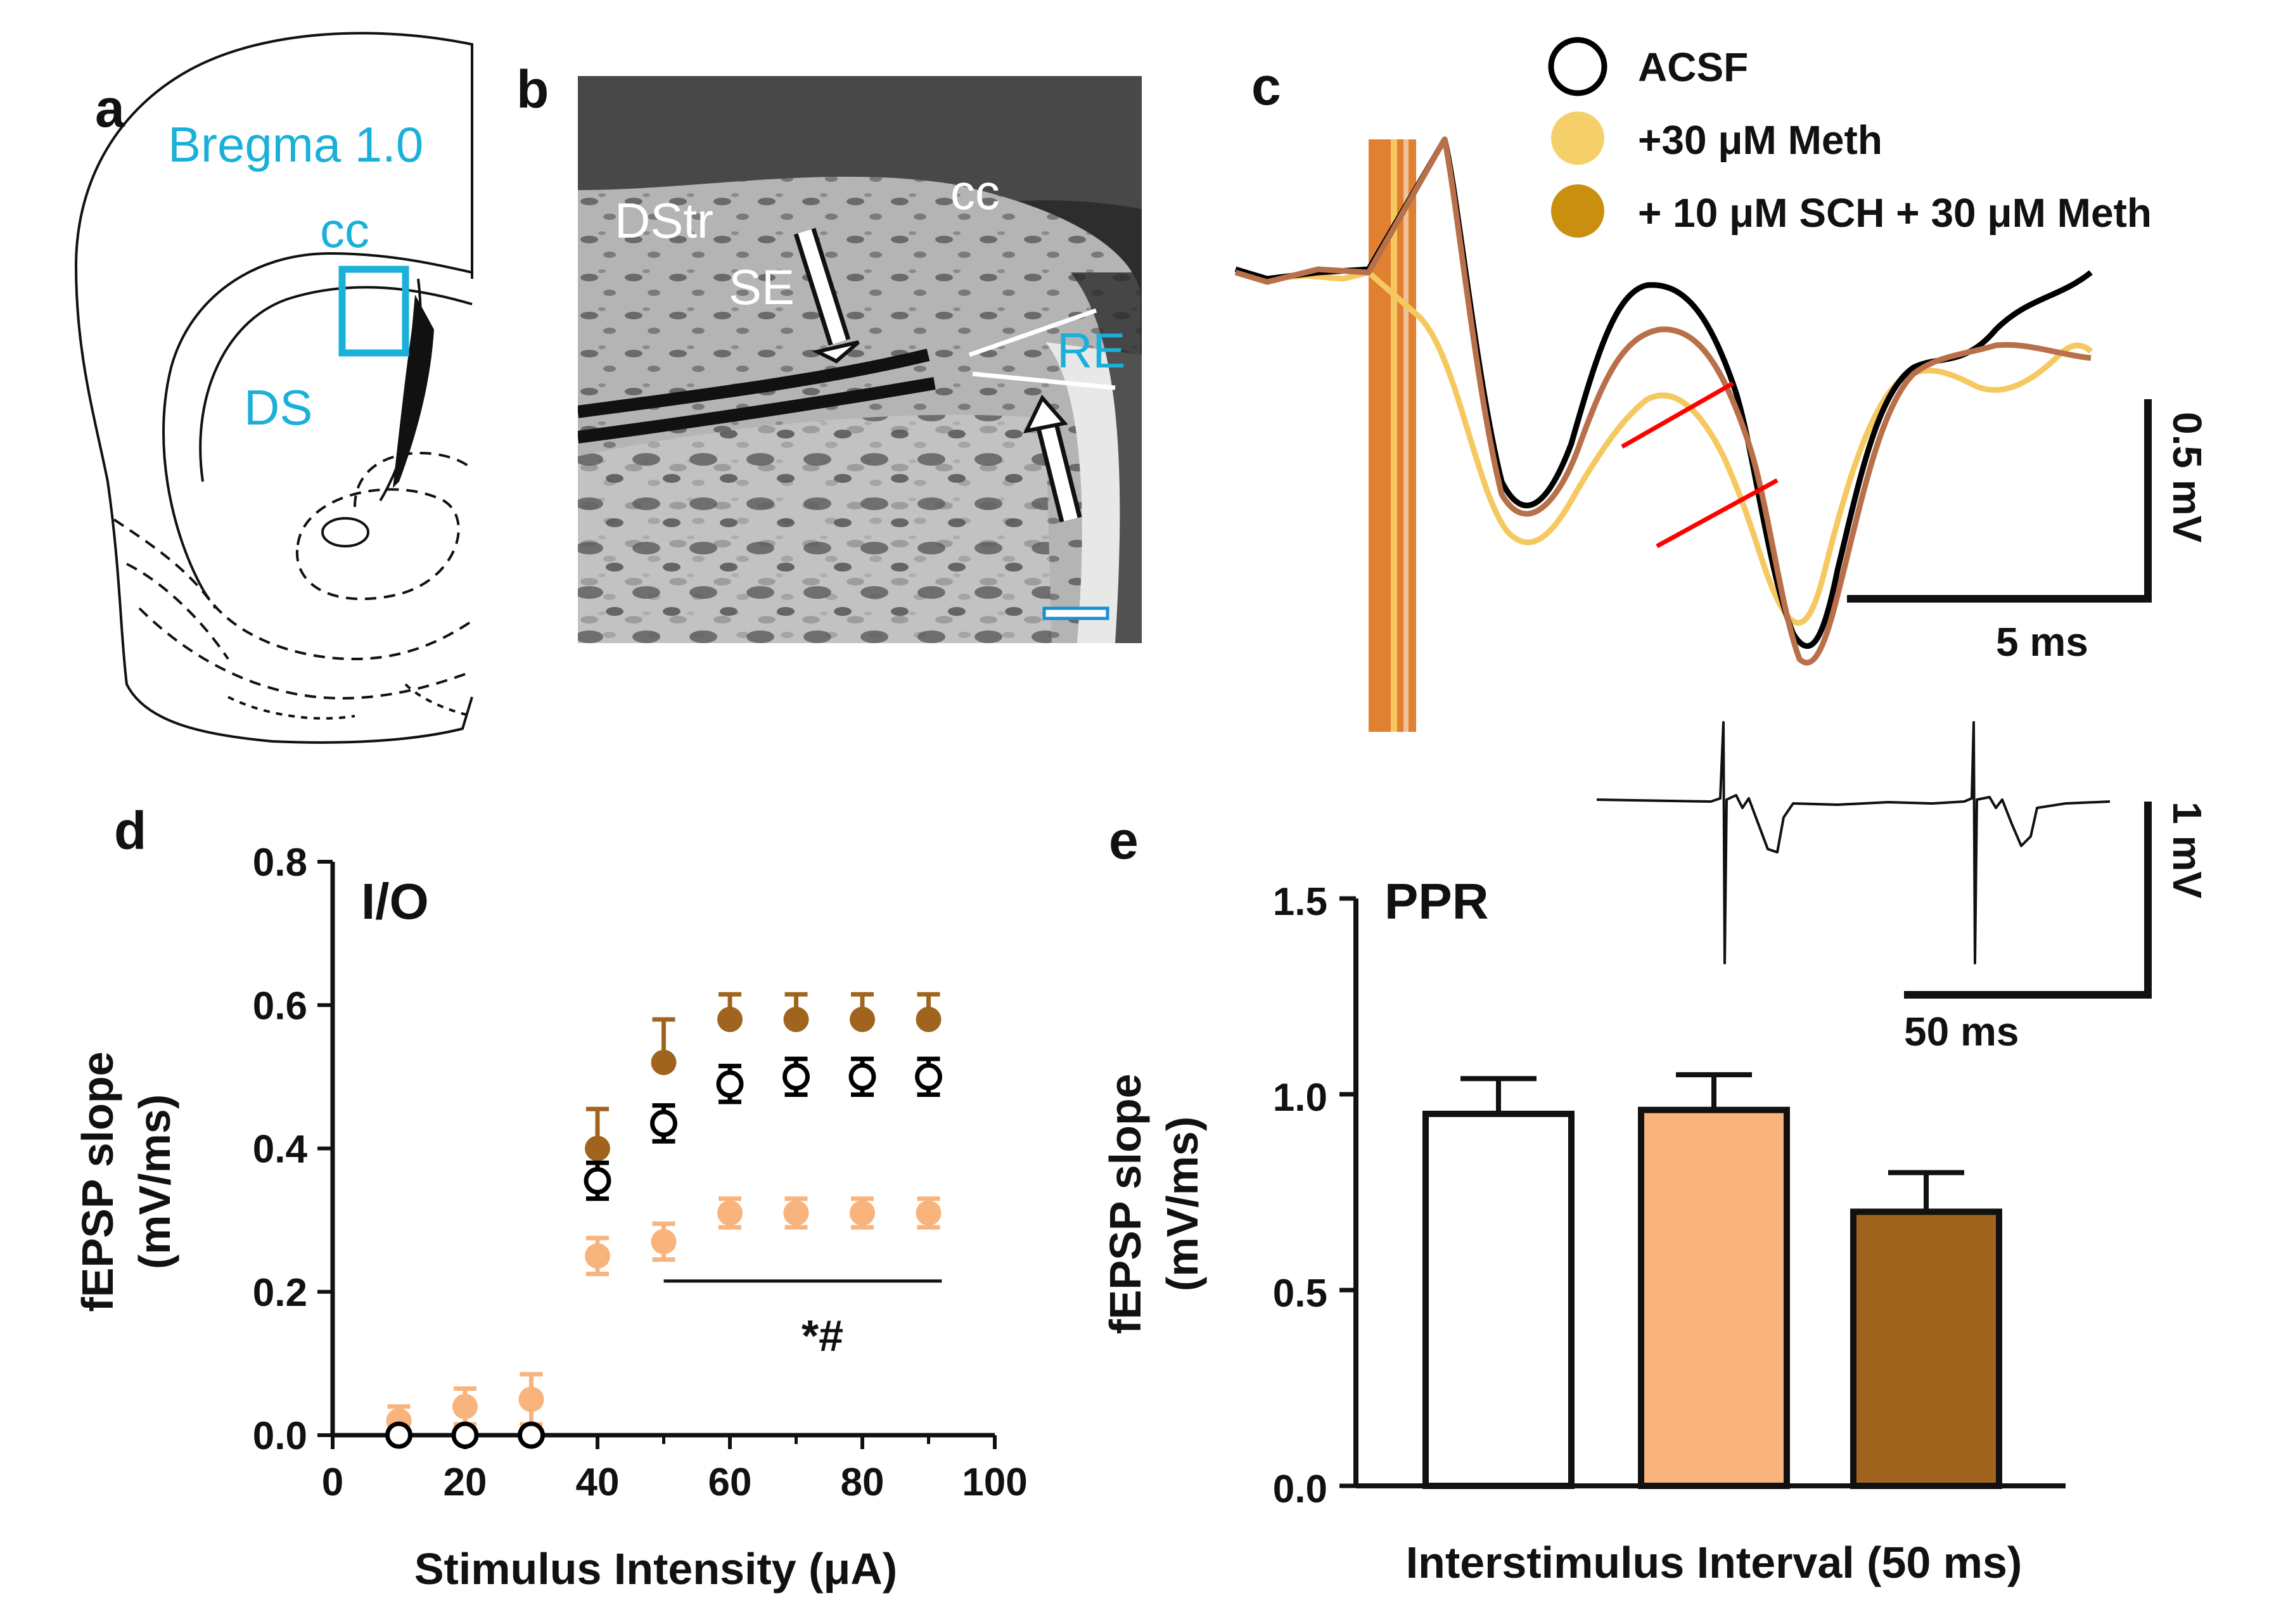 The width and height of the screenshot is (2281, 1624). What do you see at coordinates (664, 220) in the screenshot?
I see `dstr-label: DStr` at bounding box center [664, 220].